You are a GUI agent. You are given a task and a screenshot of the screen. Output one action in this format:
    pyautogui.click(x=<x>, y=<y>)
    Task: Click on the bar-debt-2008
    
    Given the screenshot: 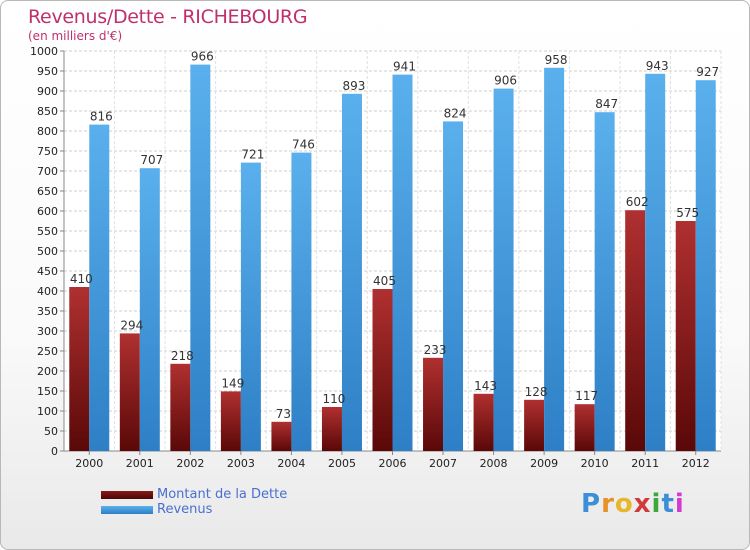 What is the action you would take?
    pyautogui.click(x=483, y=422)
    